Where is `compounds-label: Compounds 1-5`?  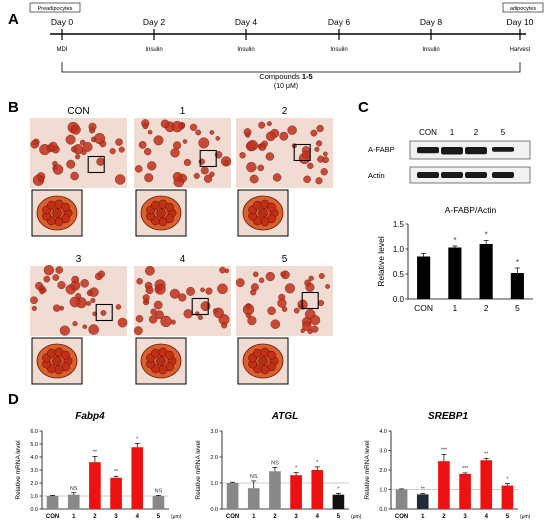
compounds-label: Compounds 1-5 is located at coordinates (285, 76).